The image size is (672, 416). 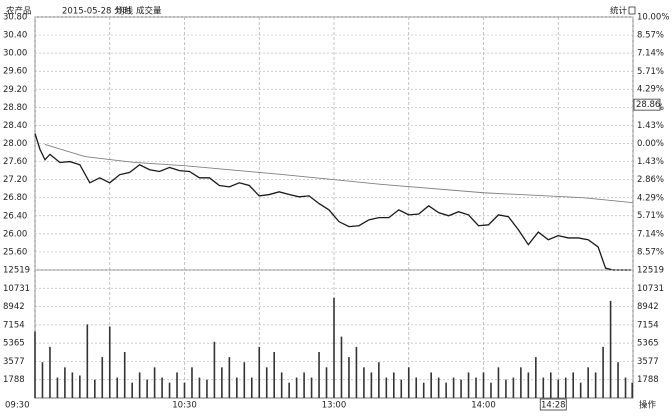 What do you see at coordinates (16, 289) in the screenshot?
I see `y-tick-label: 10731` at bounding box center [16, 289].